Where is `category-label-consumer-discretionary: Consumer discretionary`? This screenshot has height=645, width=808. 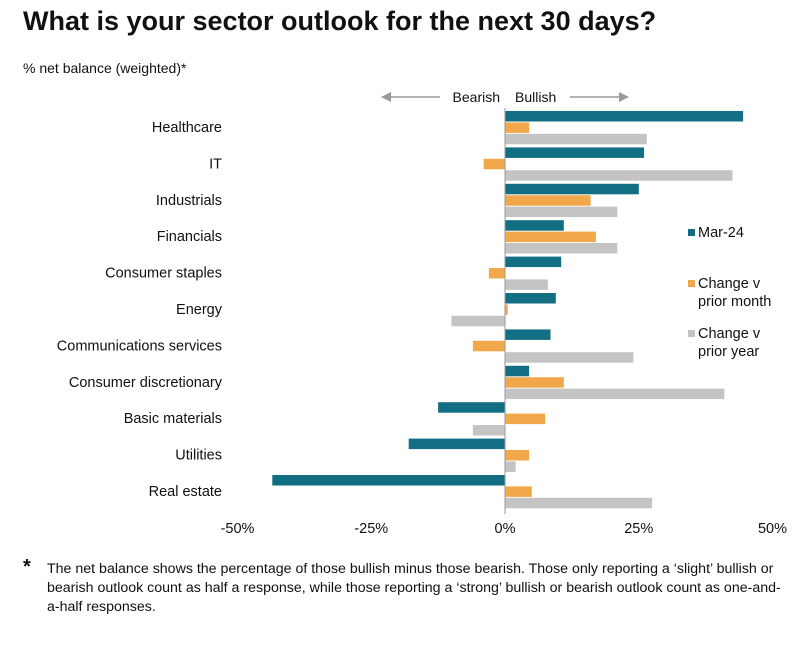
category-label-consumer-discretionary: Consumer discretionary is located at coordinates (146, 383).